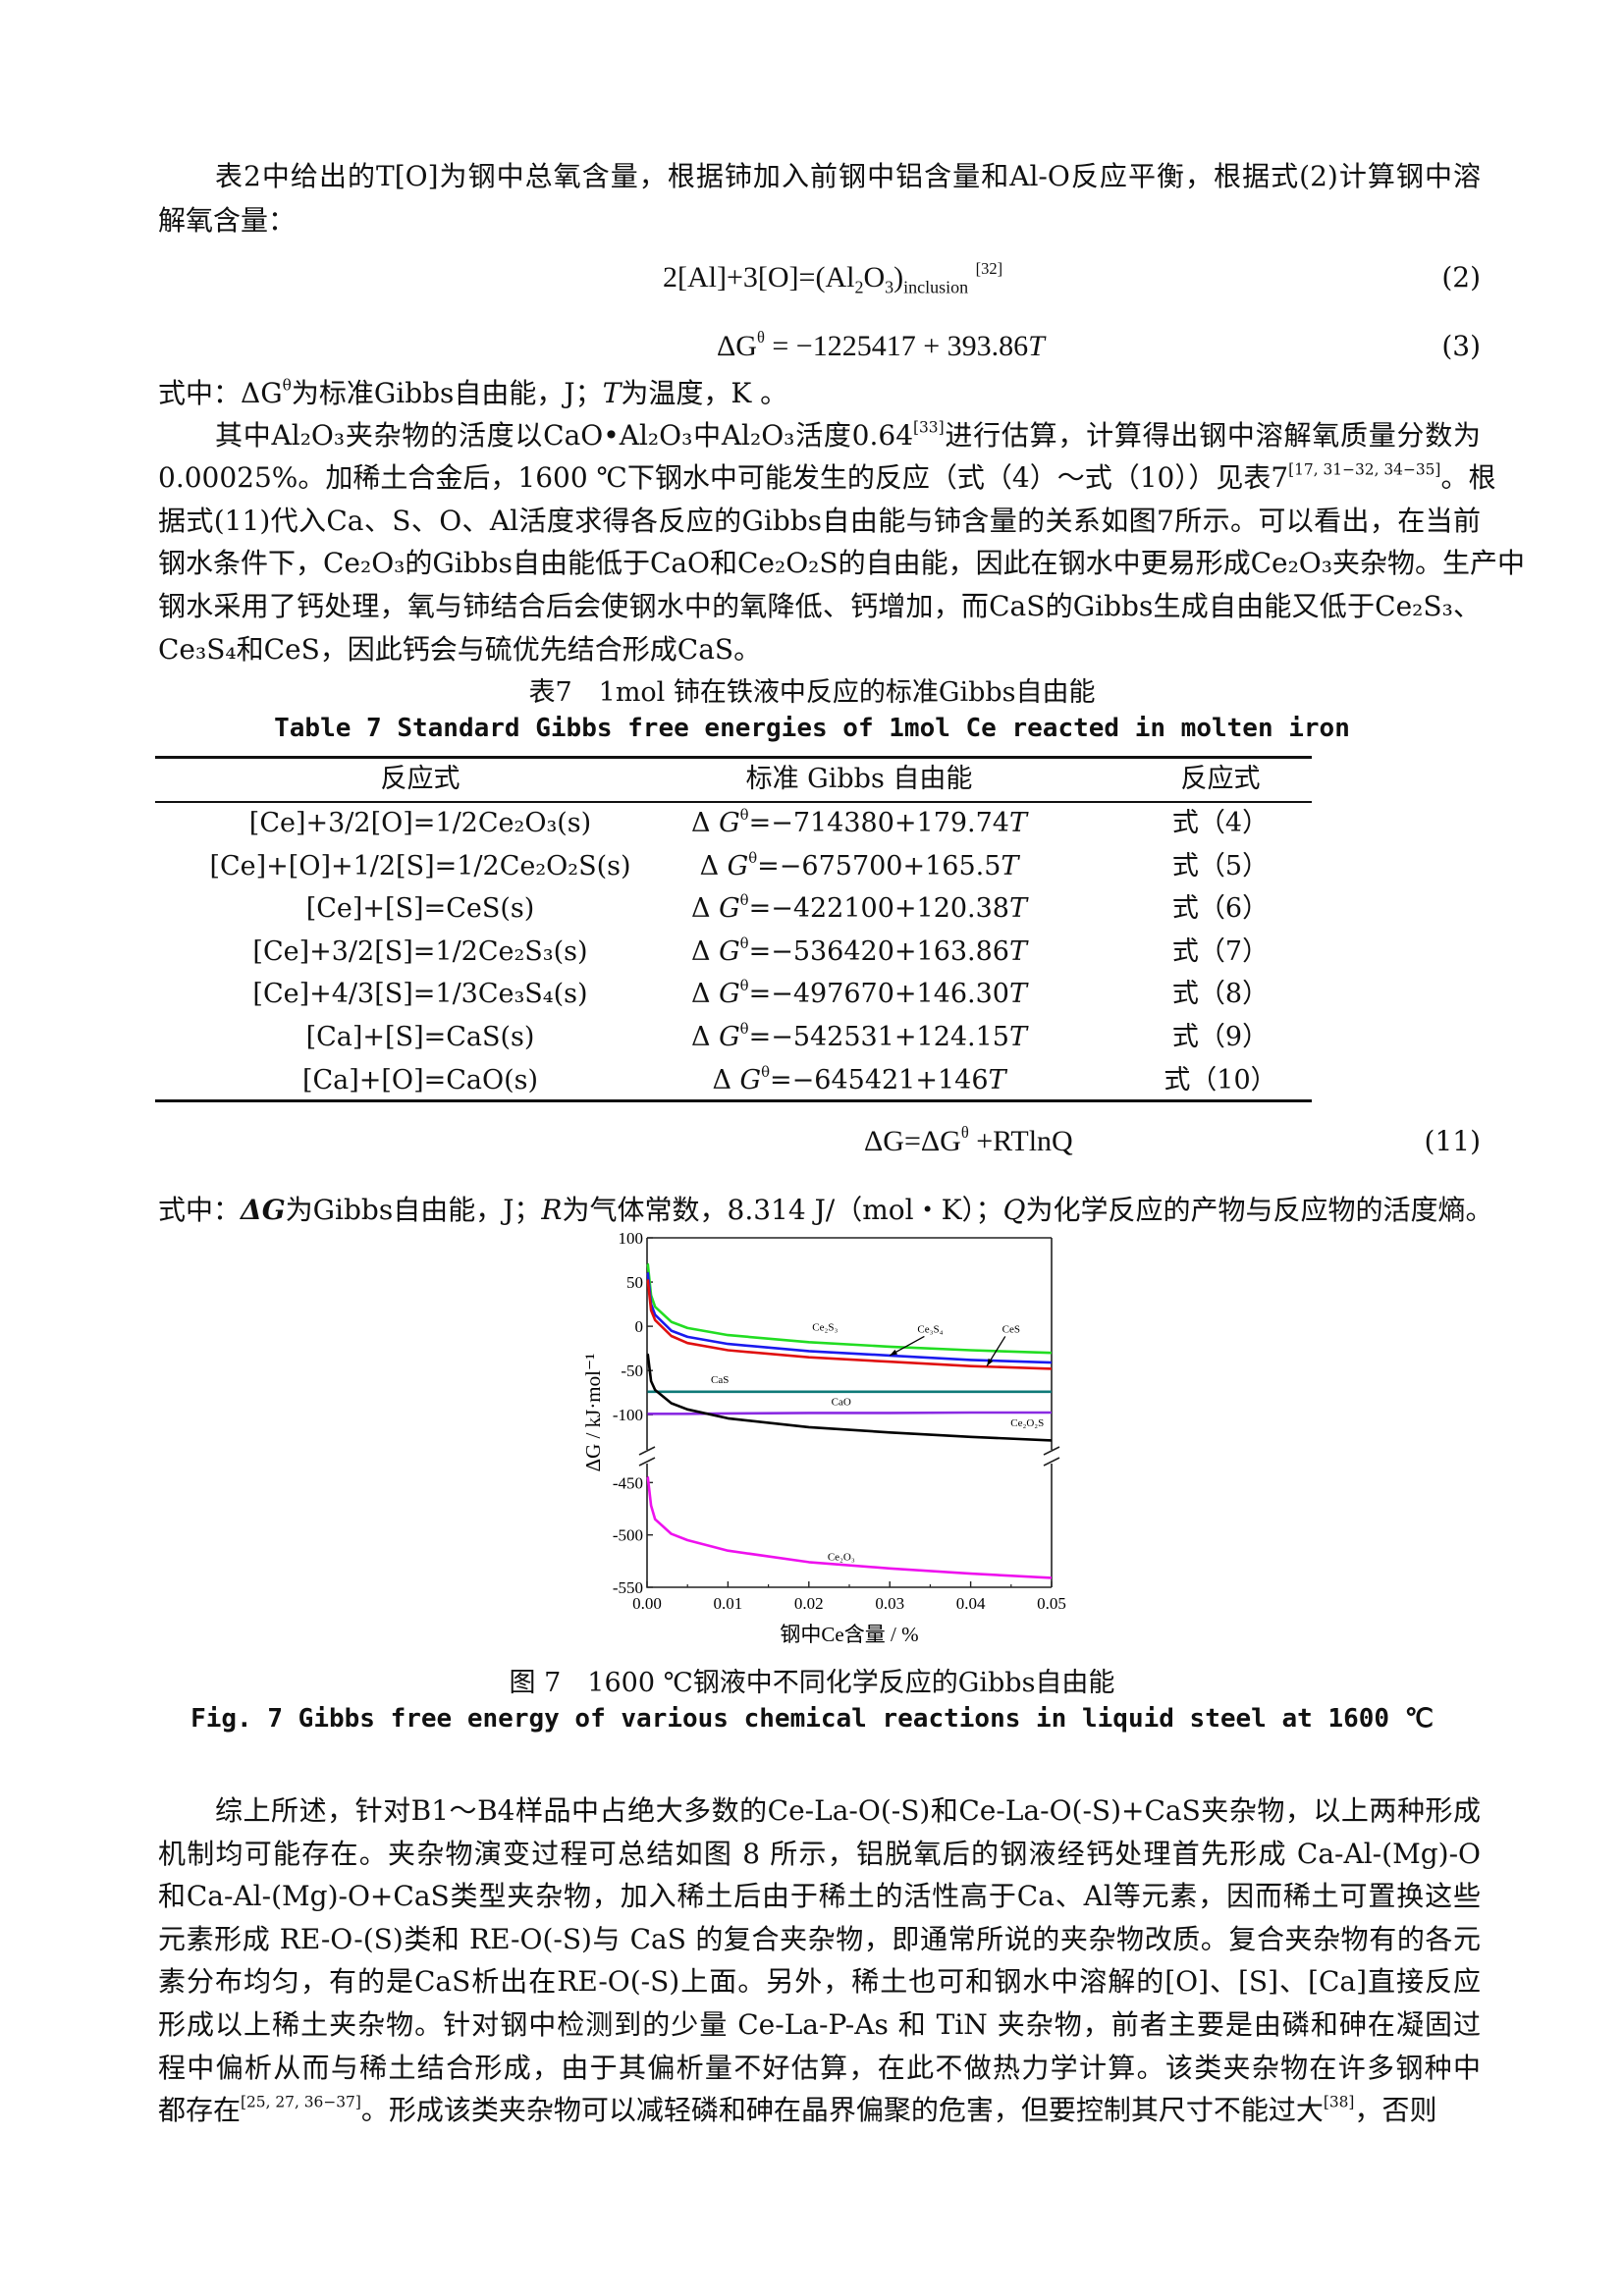 Image resolution: width=1624 pixels, height=2296 pixels. Describe the element at coordinates (1468, 477) in the screenshot. I see `text-run: 。根` at that location.